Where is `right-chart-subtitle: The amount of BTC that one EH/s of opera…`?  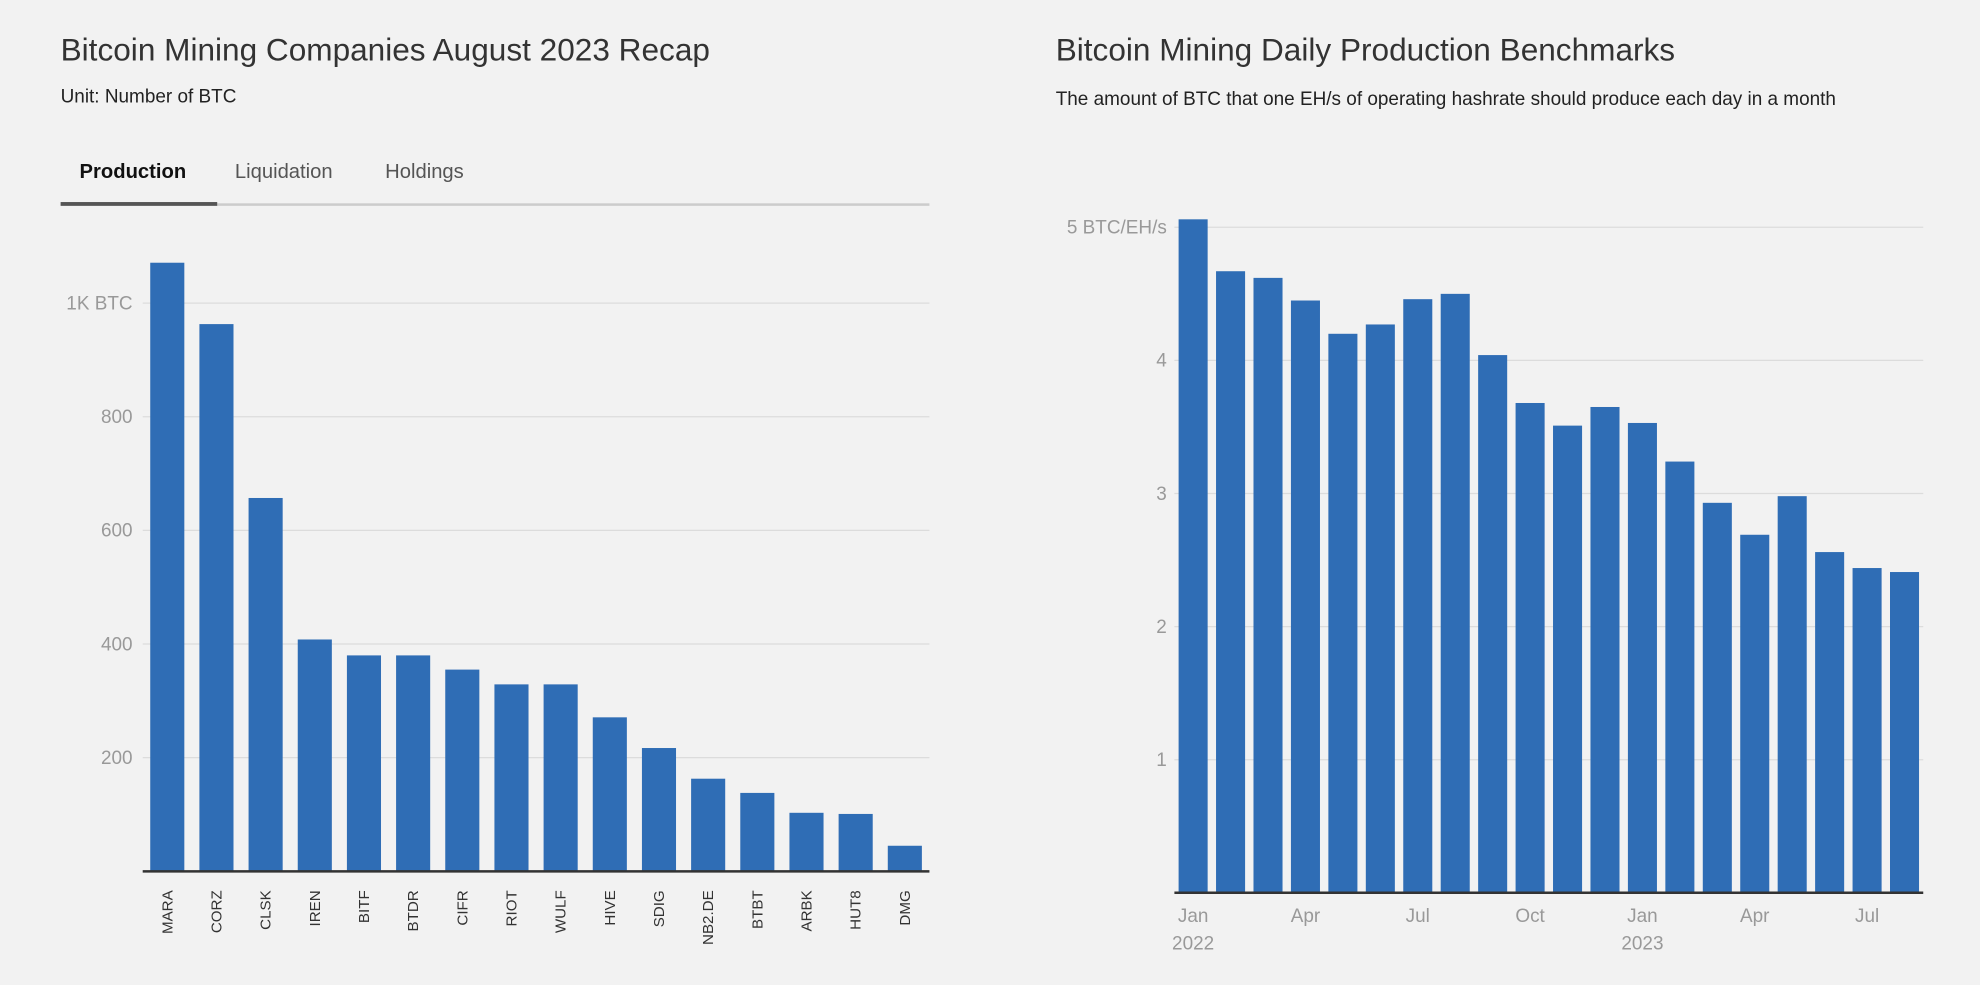 right-chart-subtitle: The amount of BTC that one EH/s of opera… is located at coordinates (1445, 99).